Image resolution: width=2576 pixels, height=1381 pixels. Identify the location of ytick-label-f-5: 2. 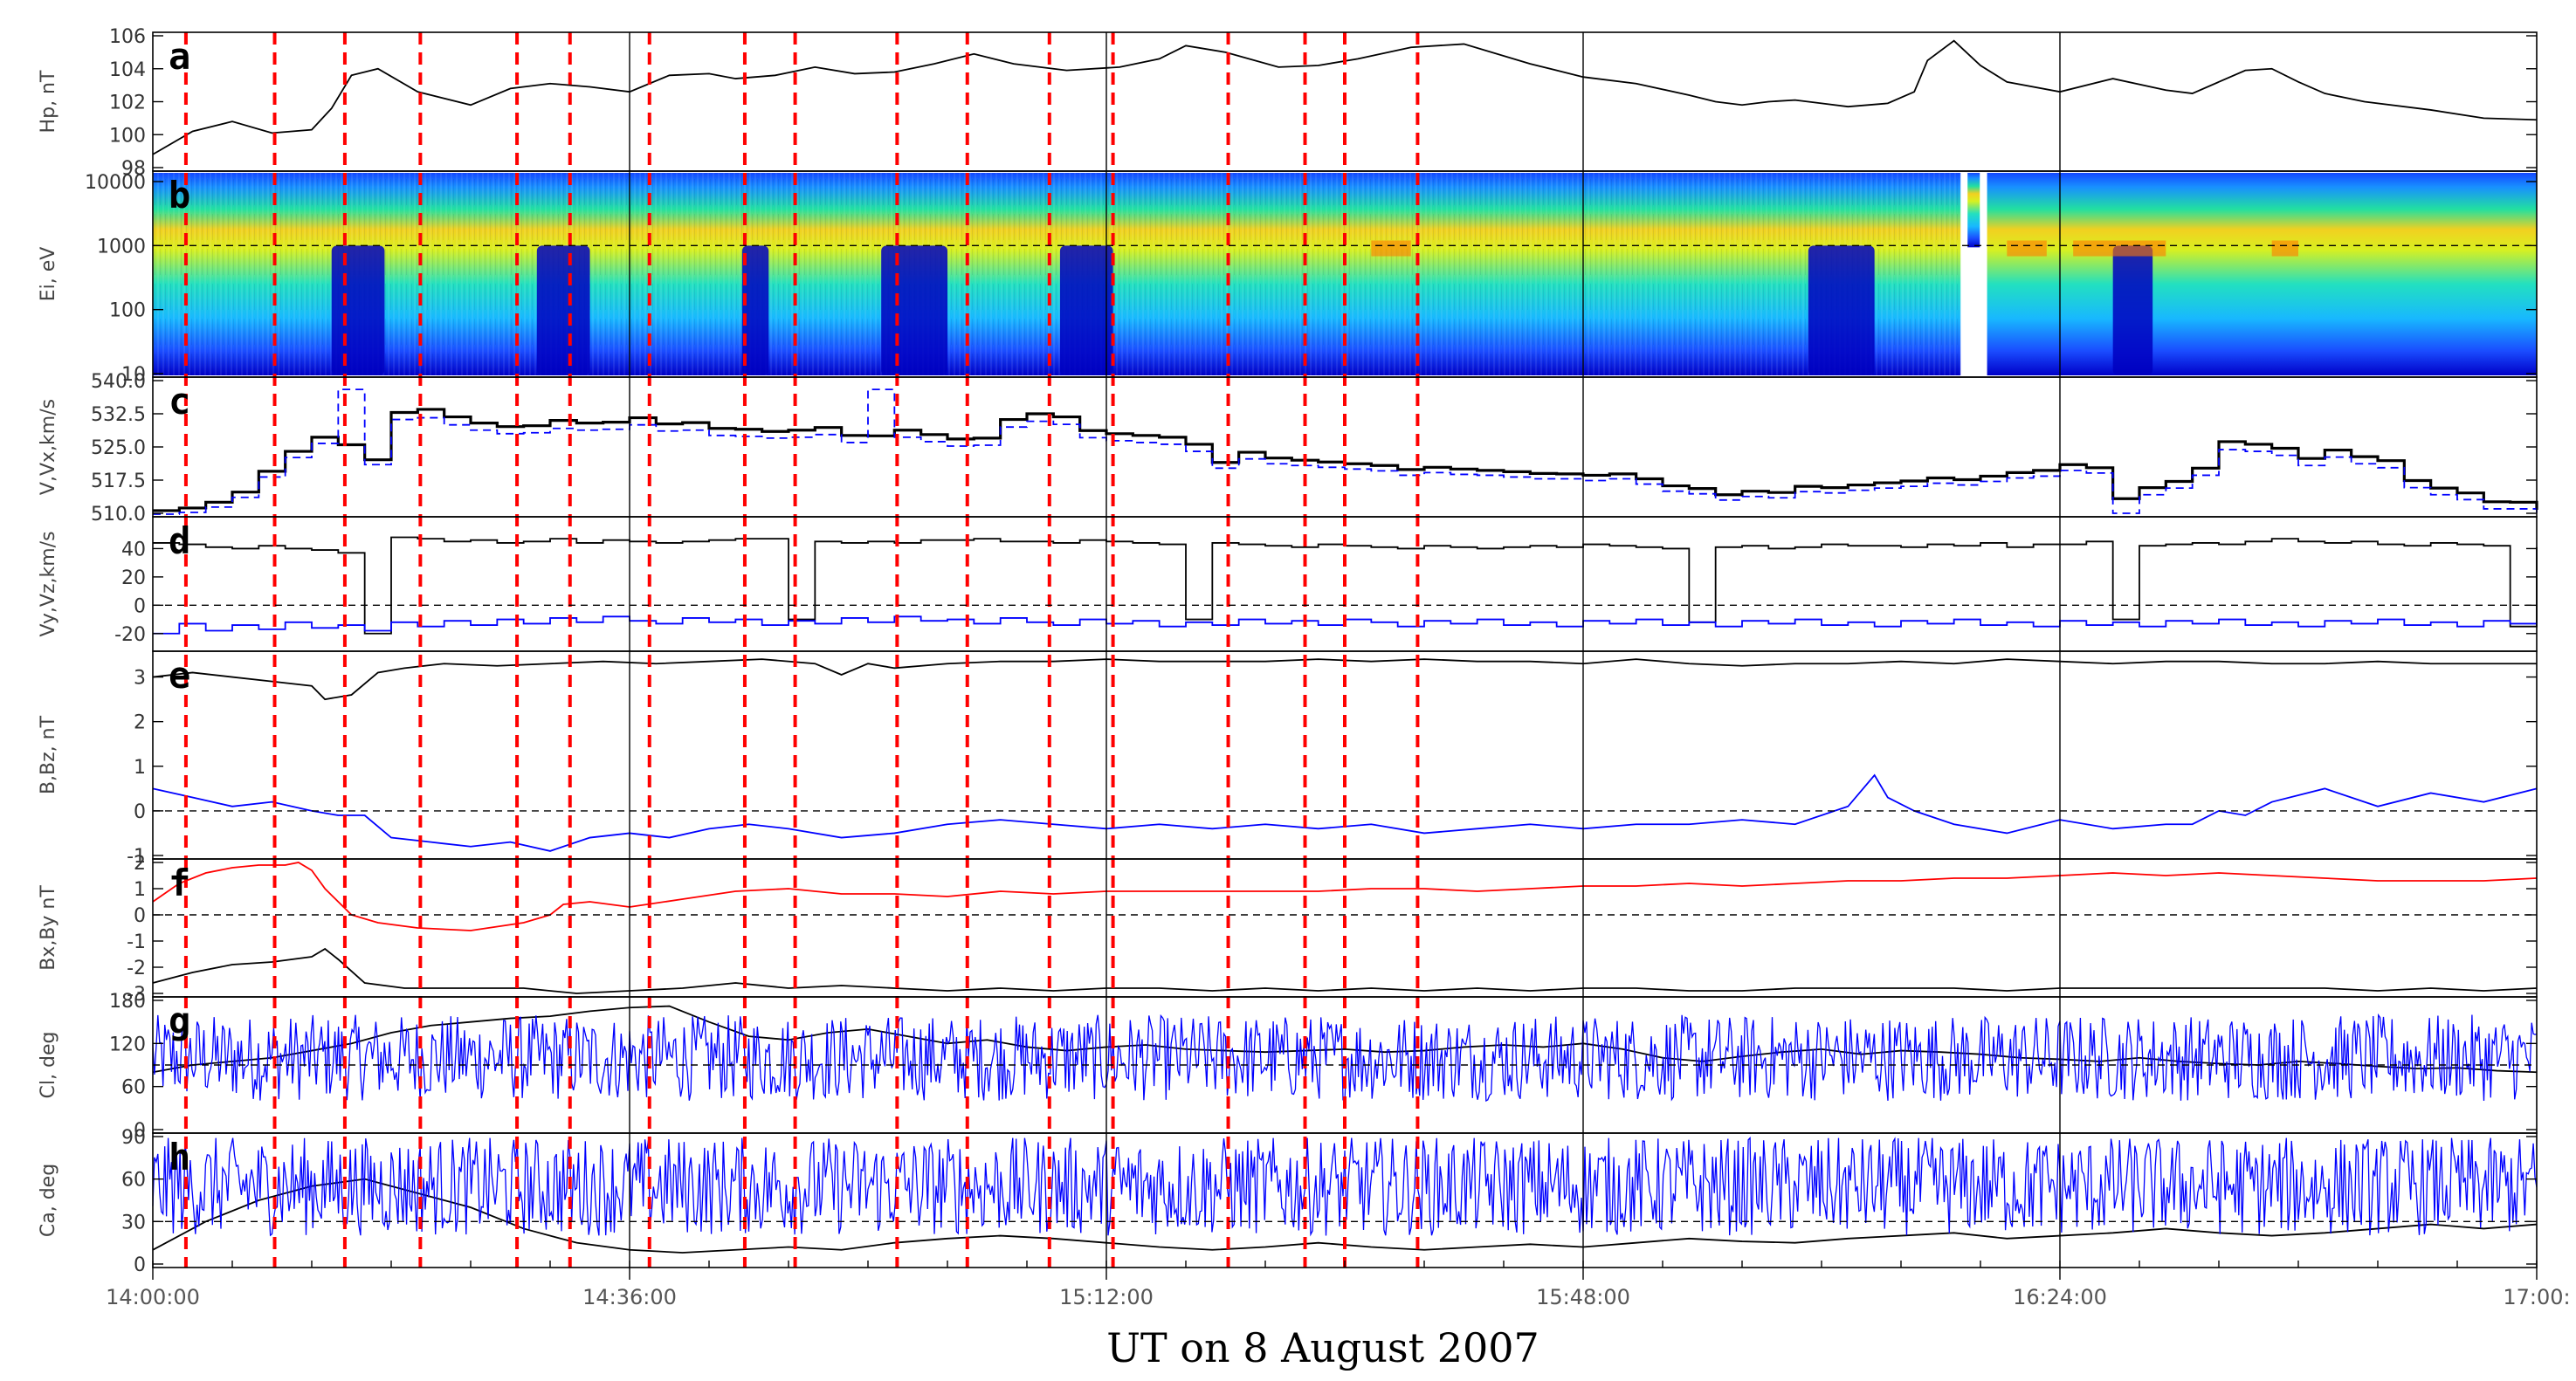
(140, 864).